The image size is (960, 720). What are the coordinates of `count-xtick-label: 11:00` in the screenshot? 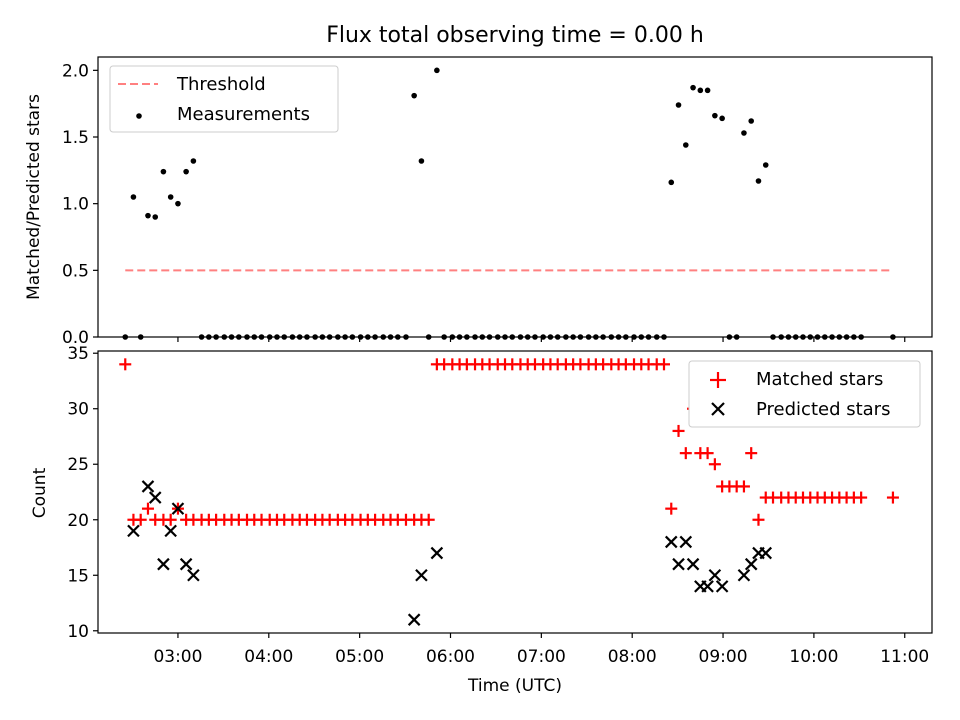 It's located at (904, 657).